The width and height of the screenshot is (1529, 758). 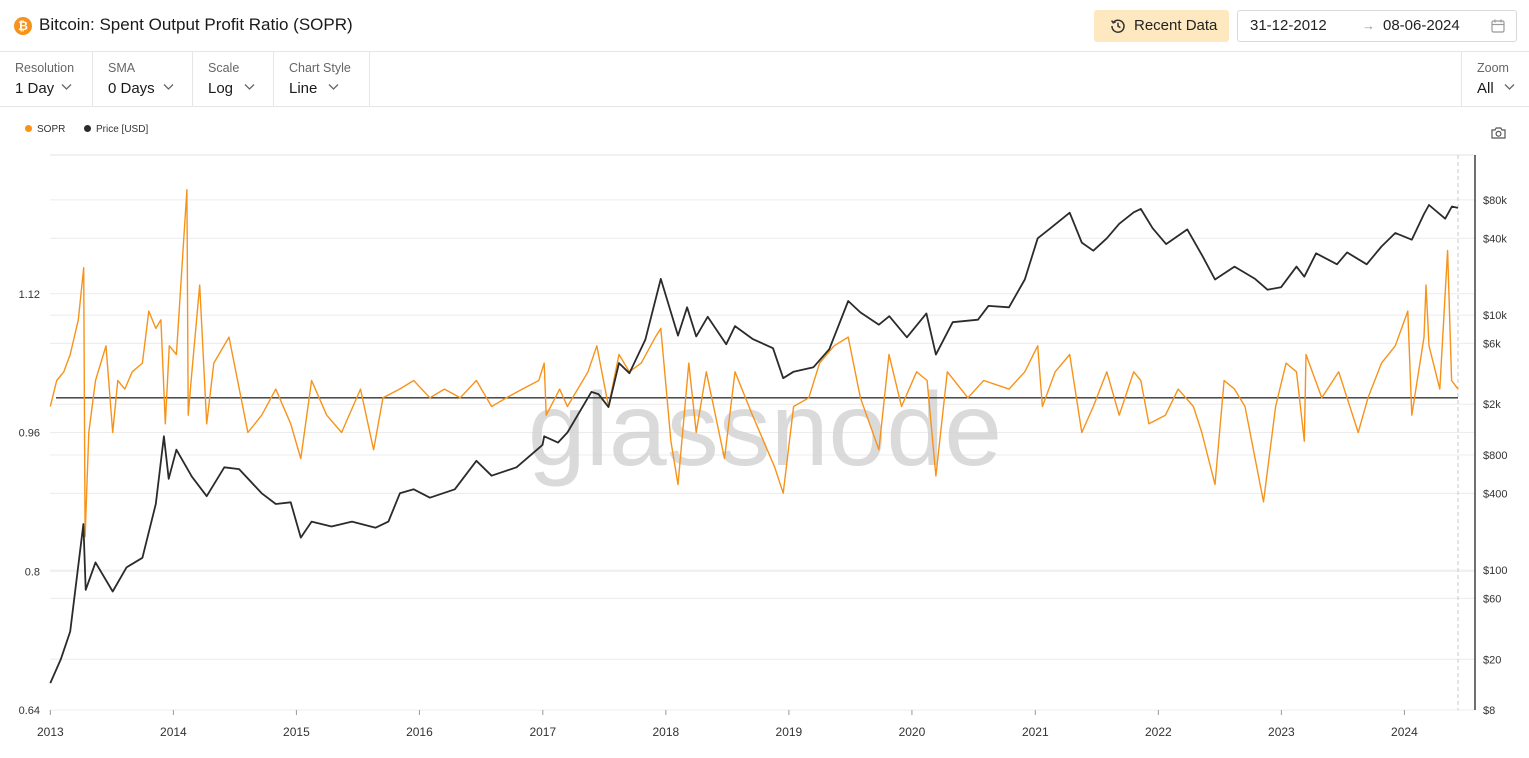 I want to click on bitcoin-logo-icon: ₿, so click(x=23, y=26).